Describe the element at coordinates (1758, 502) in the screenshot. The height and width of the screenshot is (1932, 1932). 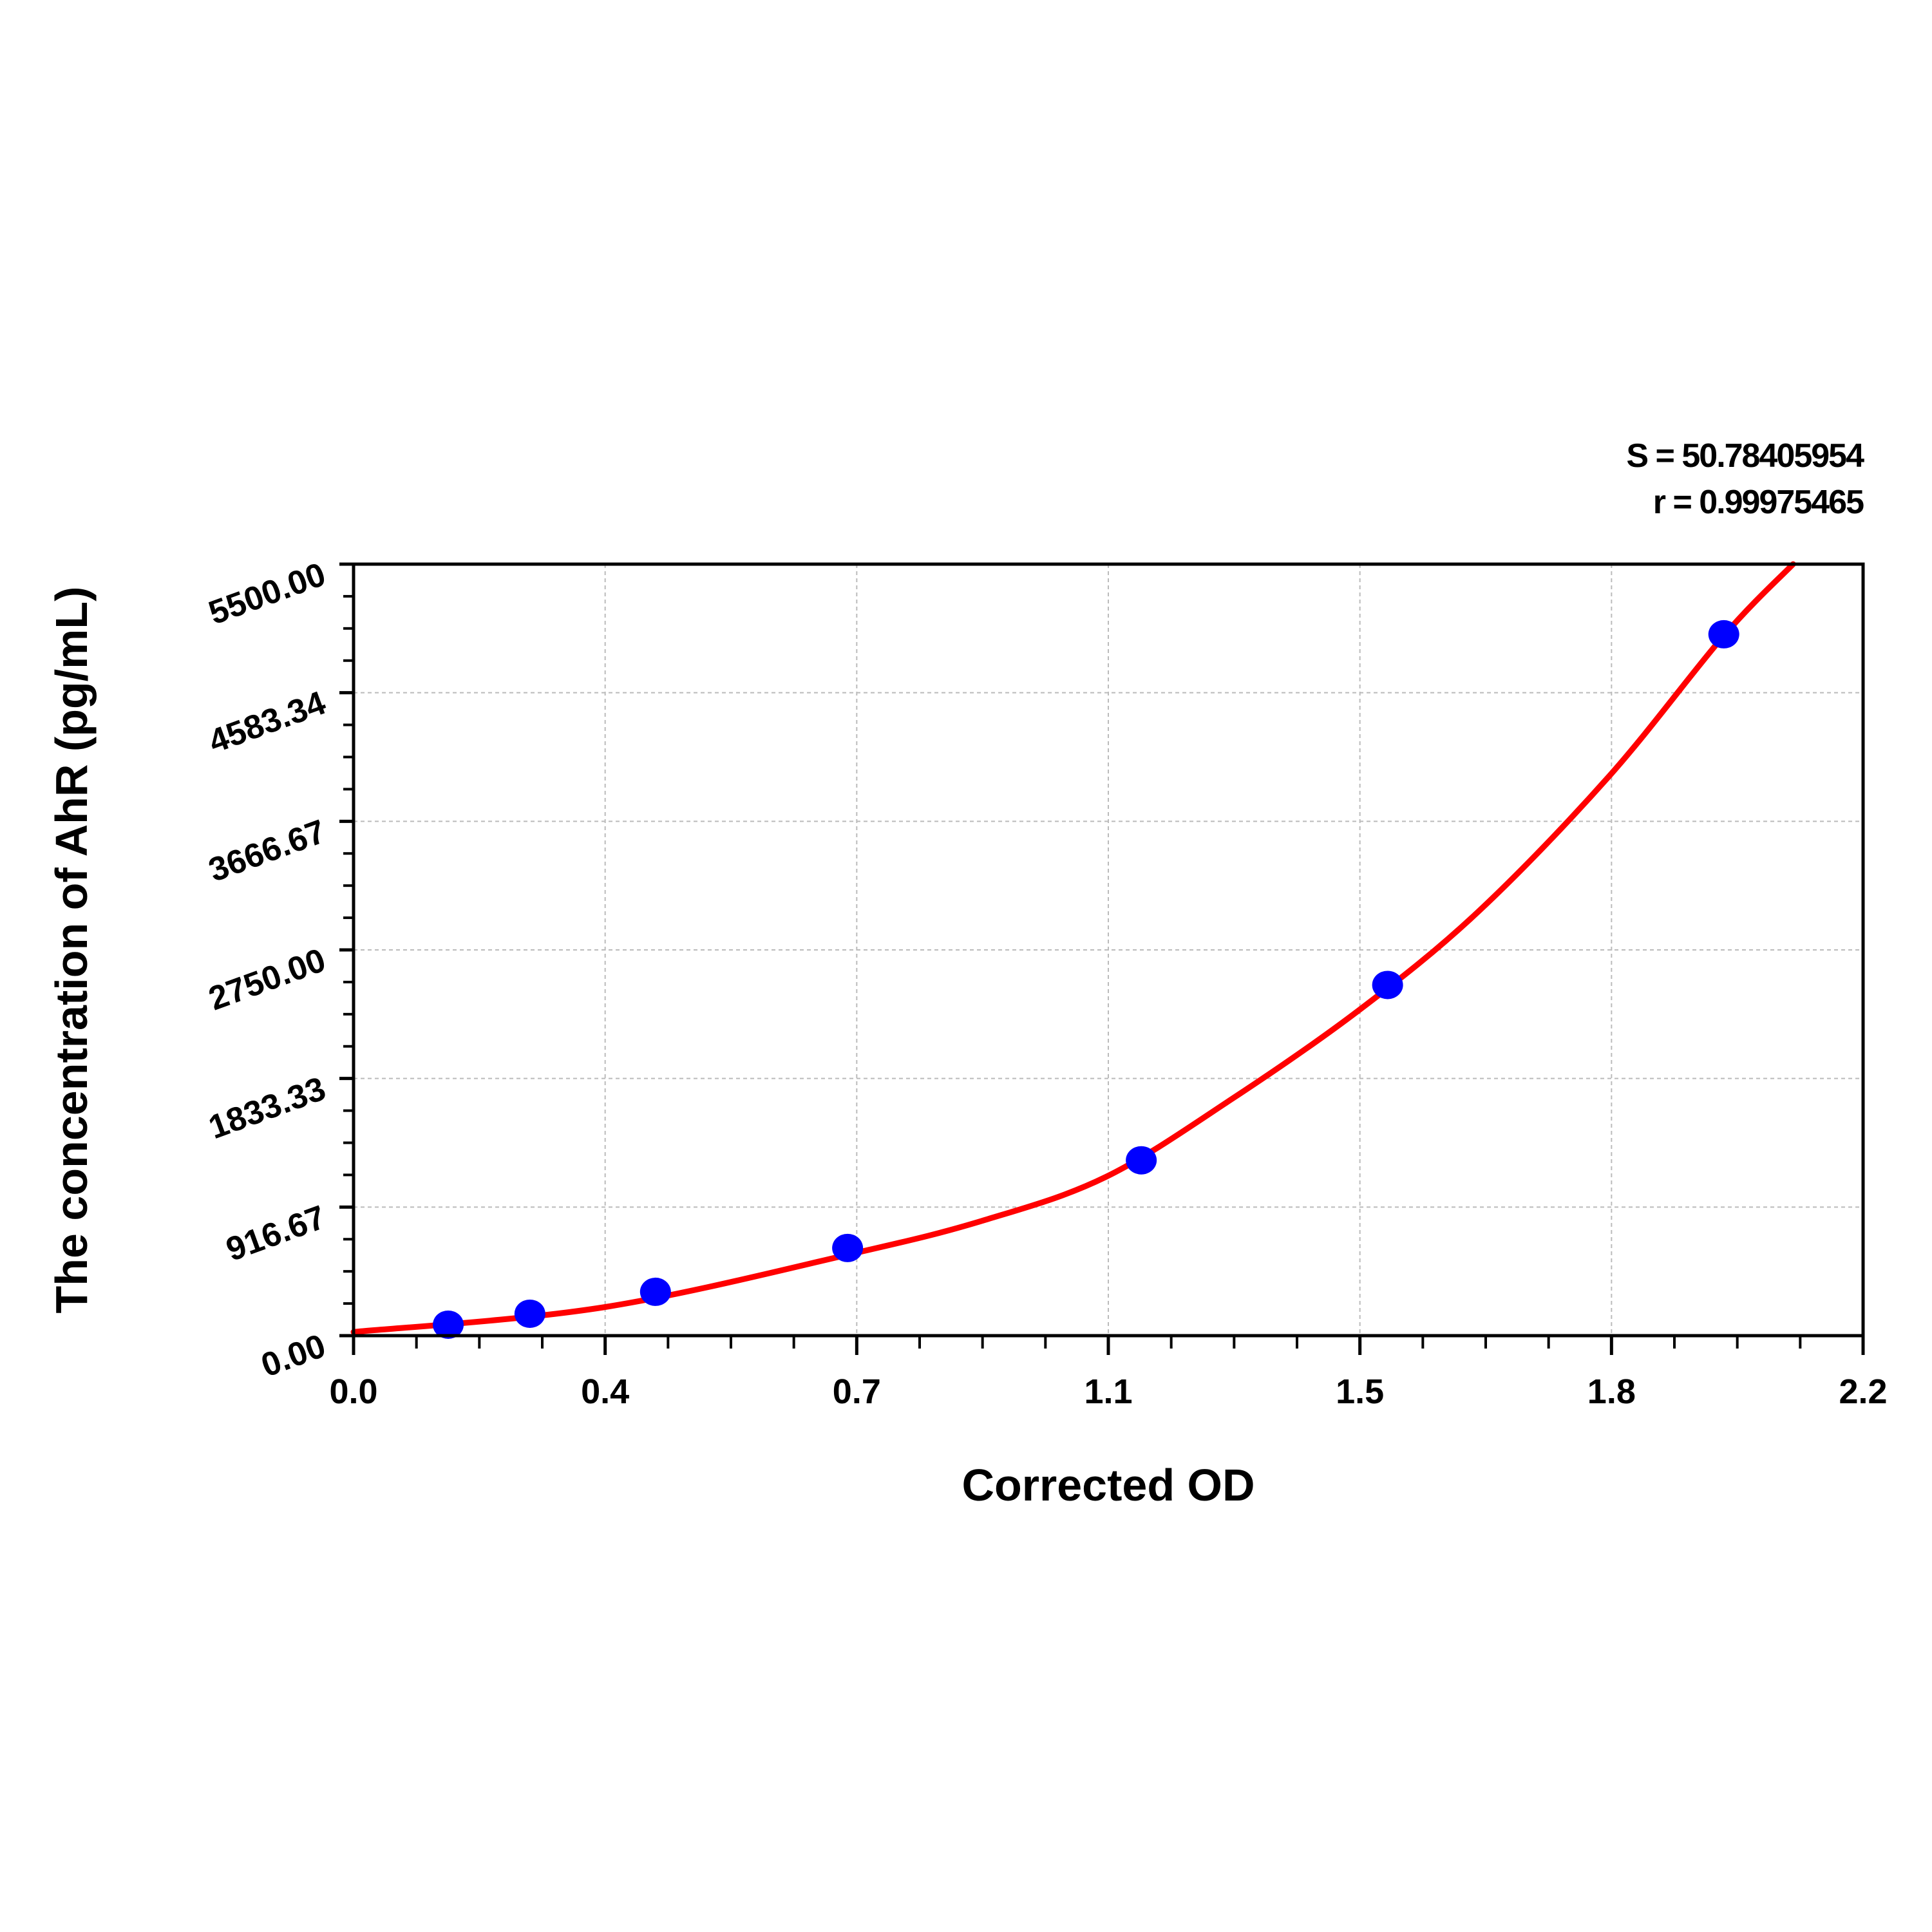
I see `annotation-r: r = 0.99975465` at that location.